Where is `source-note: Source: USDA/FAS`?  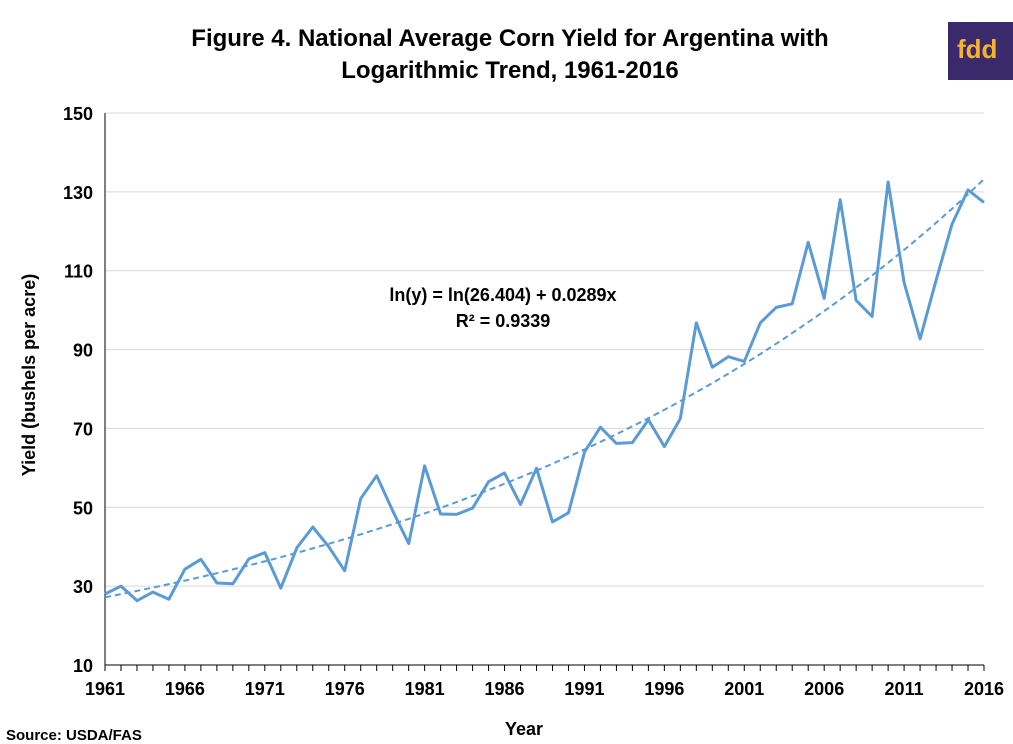 source-note: Source: USDA/FAS is located at coordinates (74, 735).